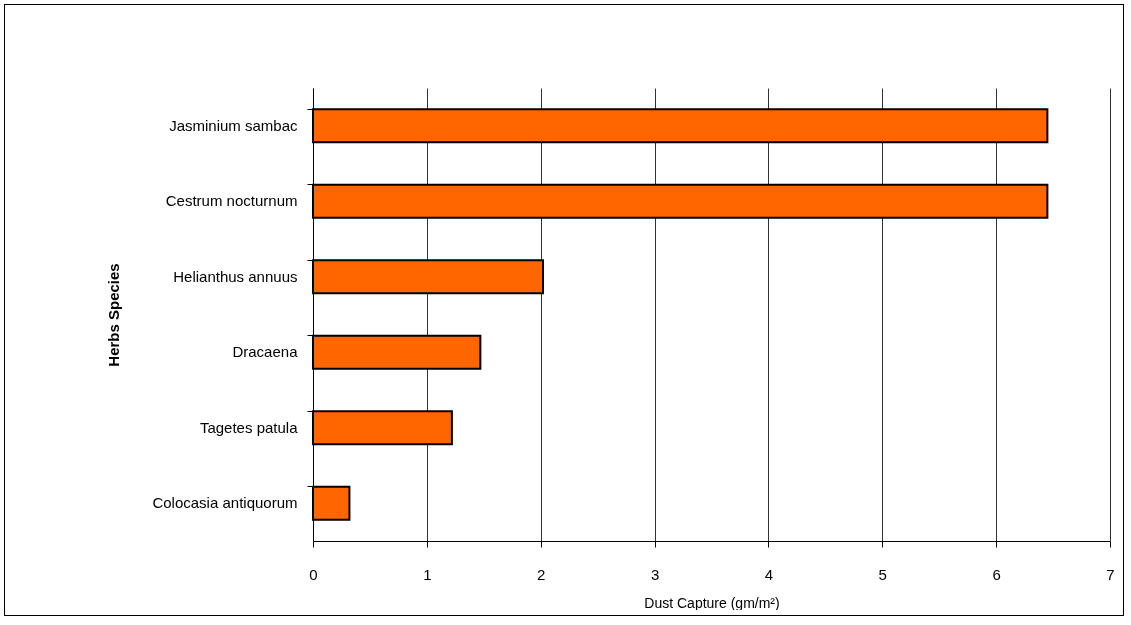  What do you see at coordinates (712, 602) in the screenshot?
I see `x-axis-title: Dust Capture (gm/m²)` at bounding box center [712, 602].